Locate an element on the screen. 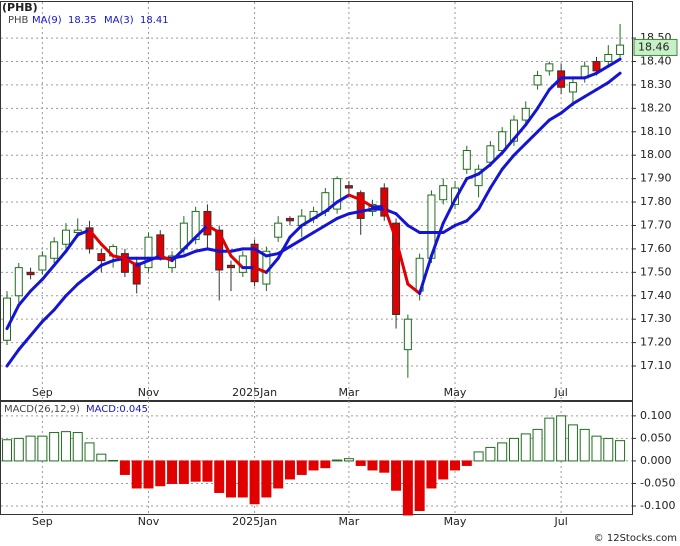 This screenshot has height=546, width=680. footer: © 12Stocks.com is located at coordinates (635, 538).